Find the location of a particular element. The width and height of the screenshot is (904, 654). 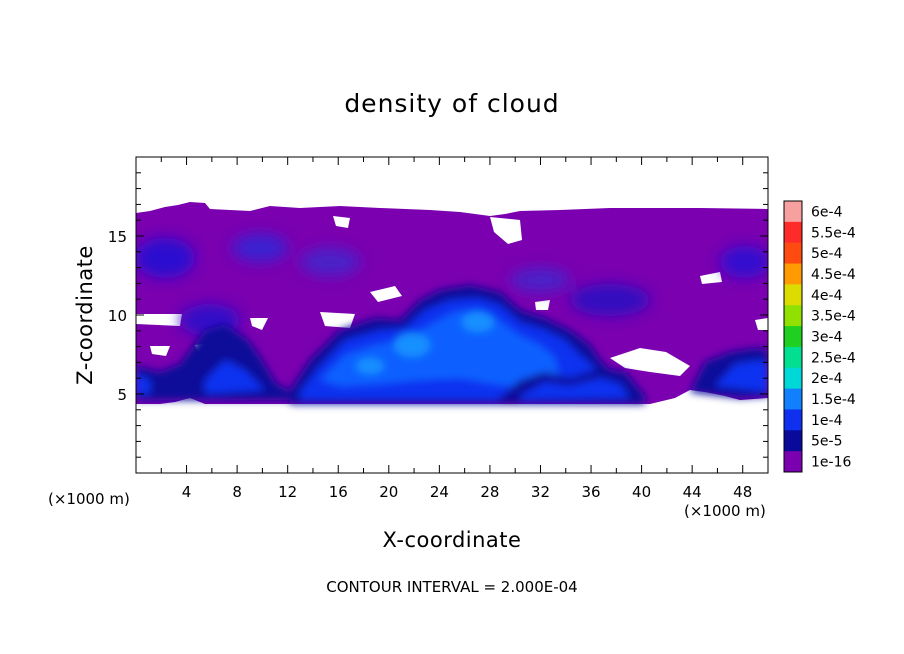

colorbar-label: 4.5e-4 is located at coordinates (833, 275).